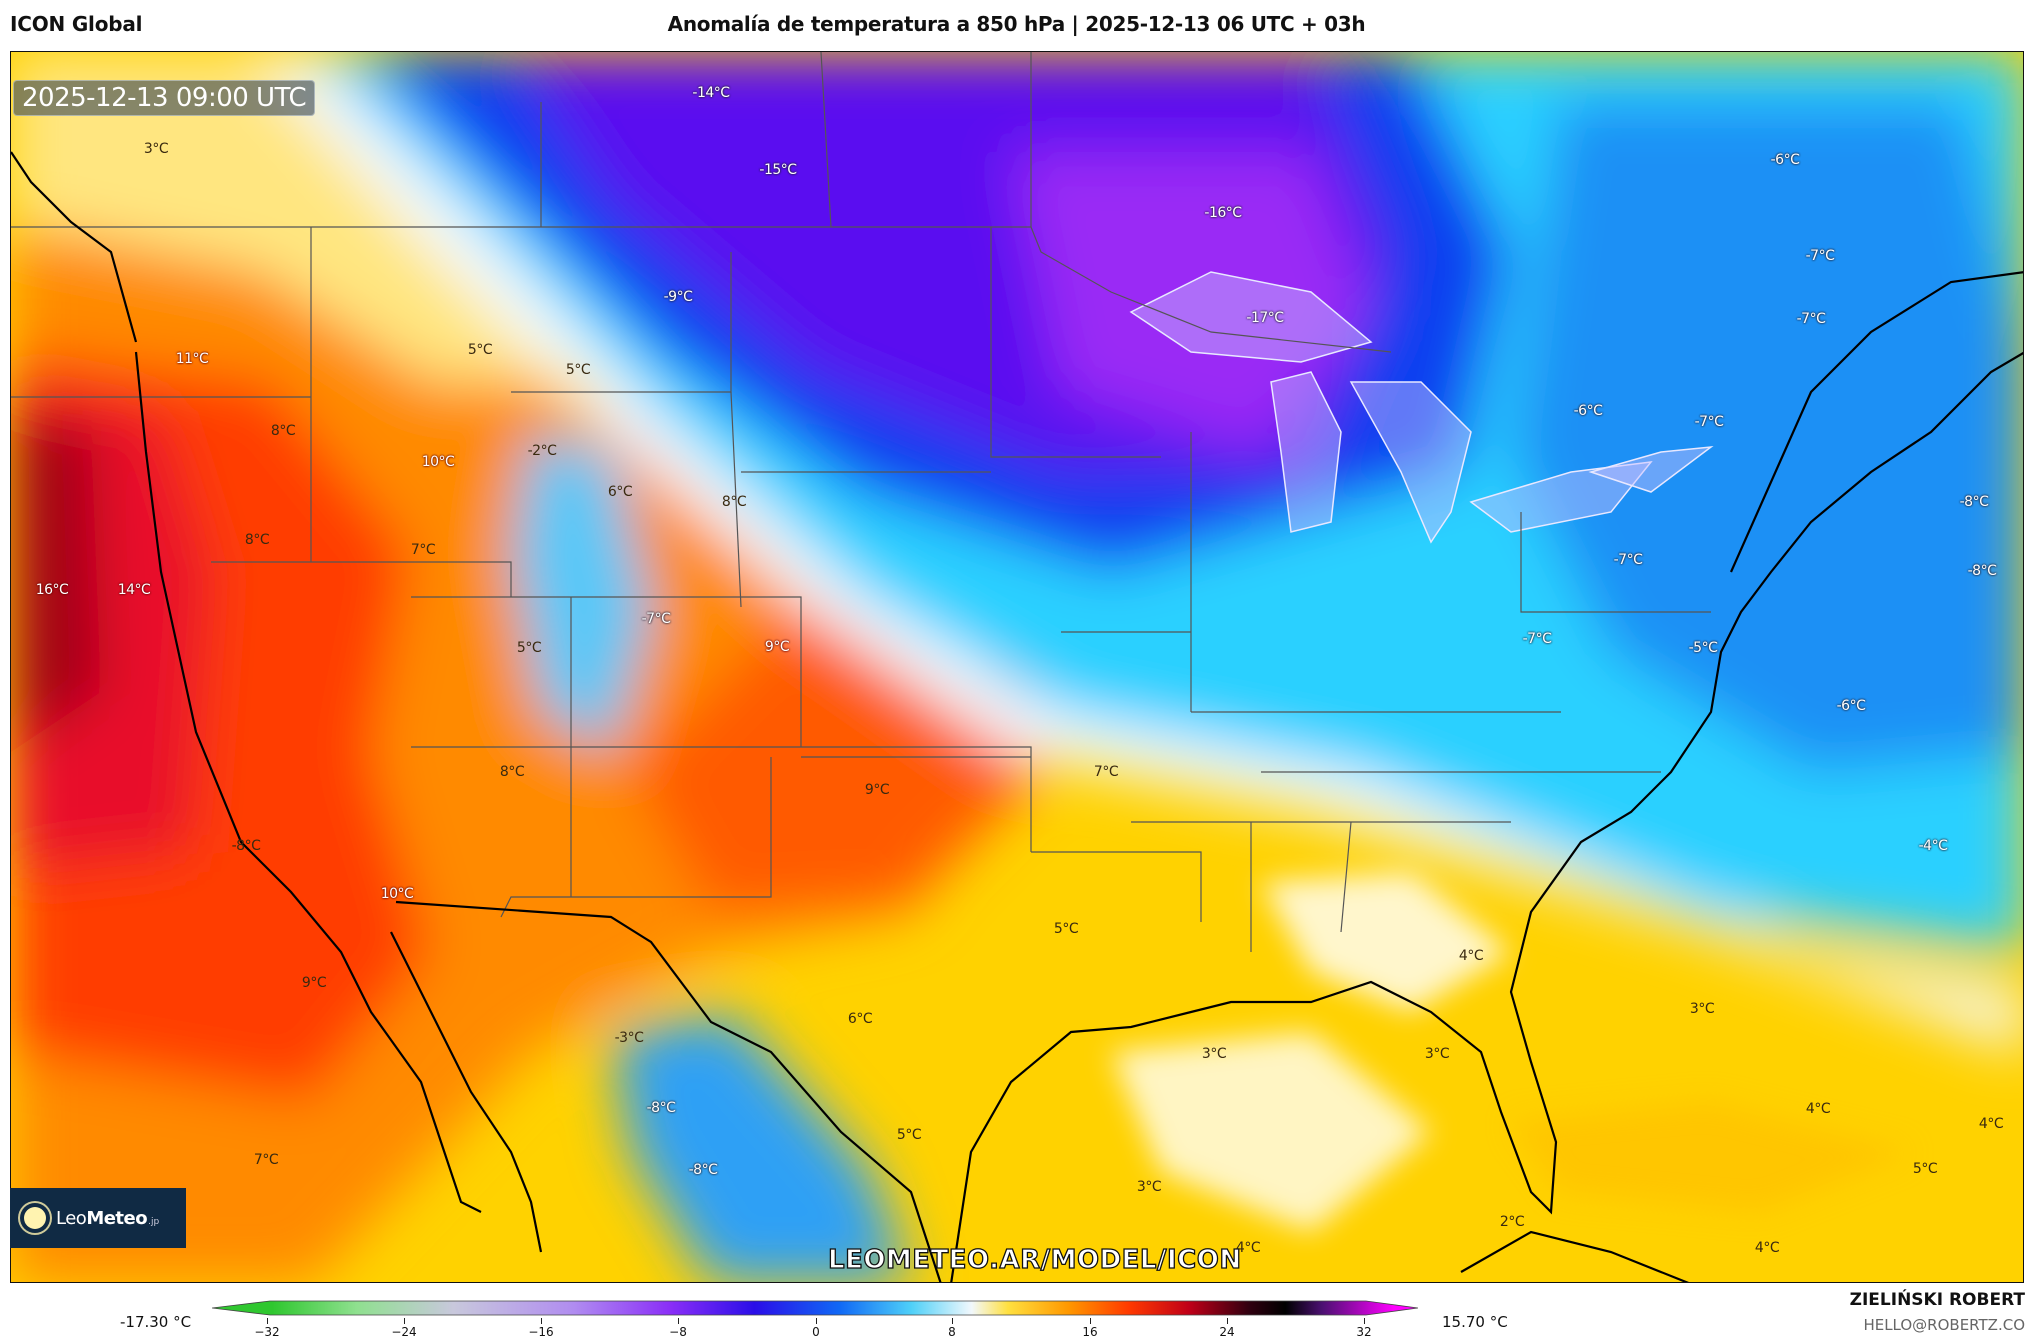 The width and height of the screenshot is (2033, 1339). Describe the element at coordinates (76, 24) in the screenshot. I see `model-name: ICON Global` at that location.